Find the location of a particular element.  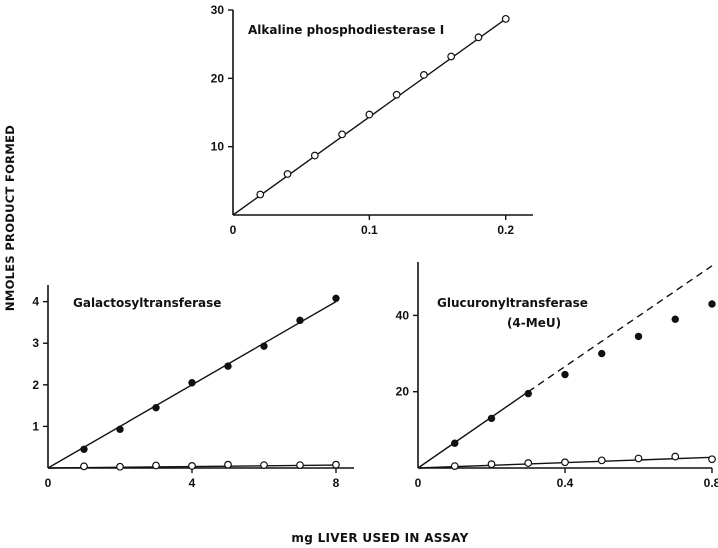

x-tick-label: 0.8 is located at coordinates (711, 483).